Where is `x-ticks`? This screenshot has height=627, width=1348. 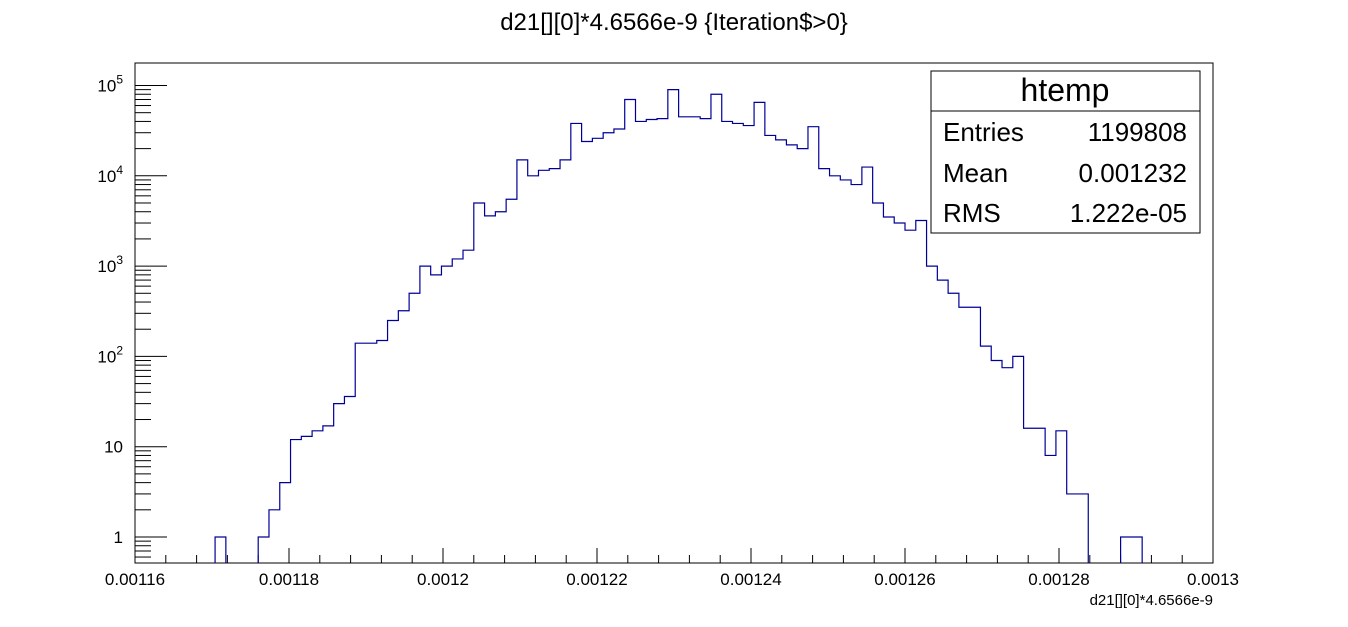
x-ticks is located at coordinates (674, 555).